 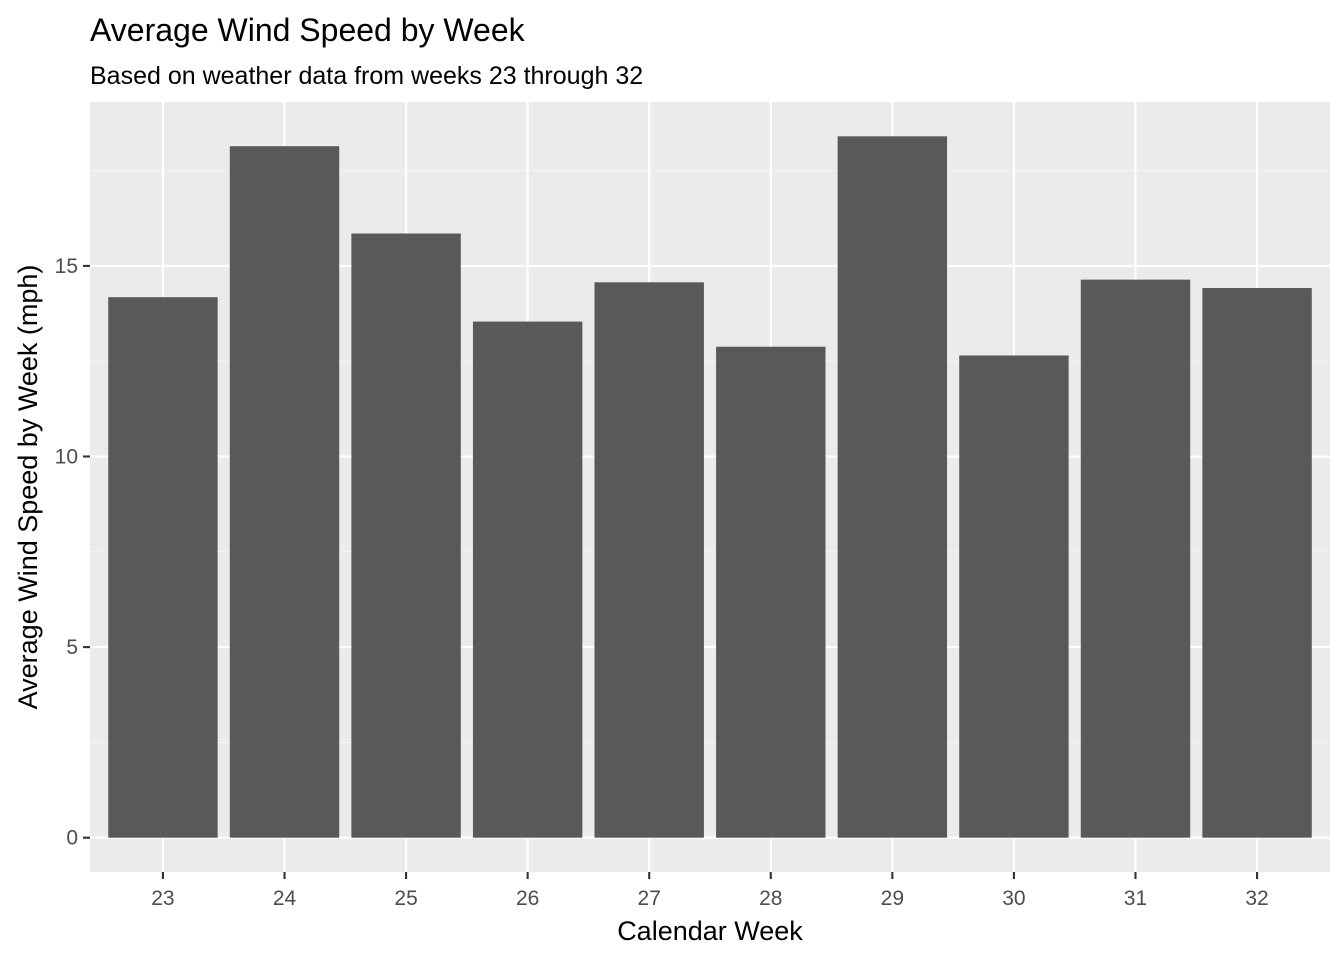 I want to click on x-tick-label: 23, so click(x=162, y=898).